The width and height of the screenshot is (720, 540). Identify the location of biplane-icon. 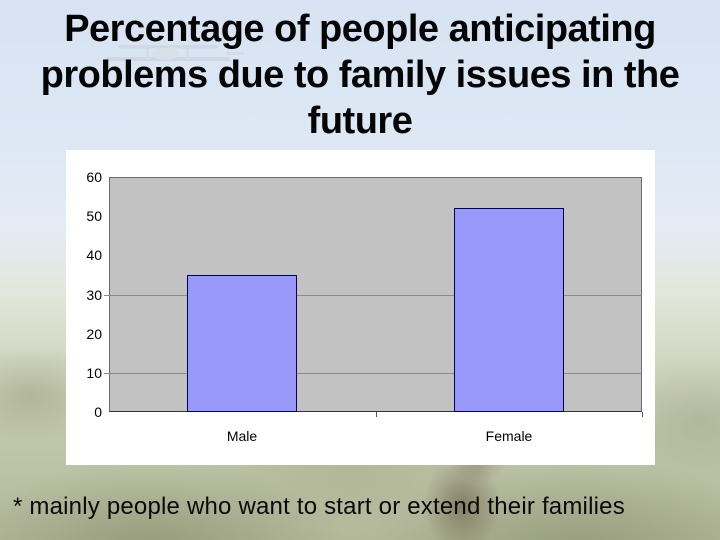
(175, 55).